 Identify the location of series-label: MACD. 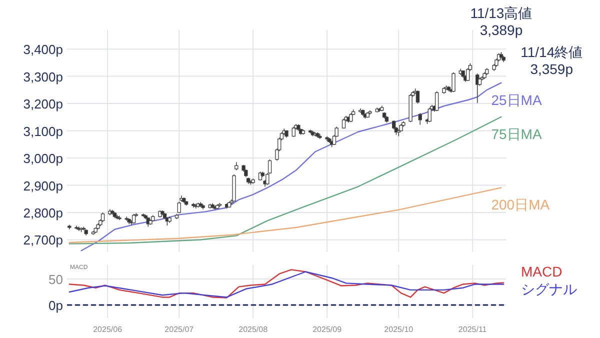
(541, 272).